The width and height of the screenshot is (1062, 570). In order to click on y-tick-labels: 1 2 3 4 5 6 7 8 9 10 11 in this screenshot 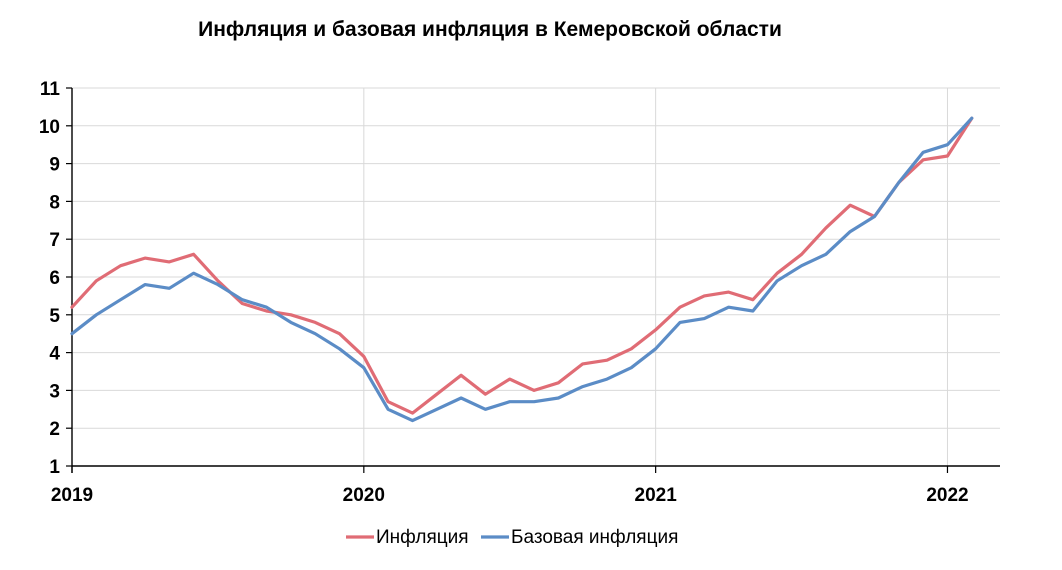, I will do `click(50, 278)`.